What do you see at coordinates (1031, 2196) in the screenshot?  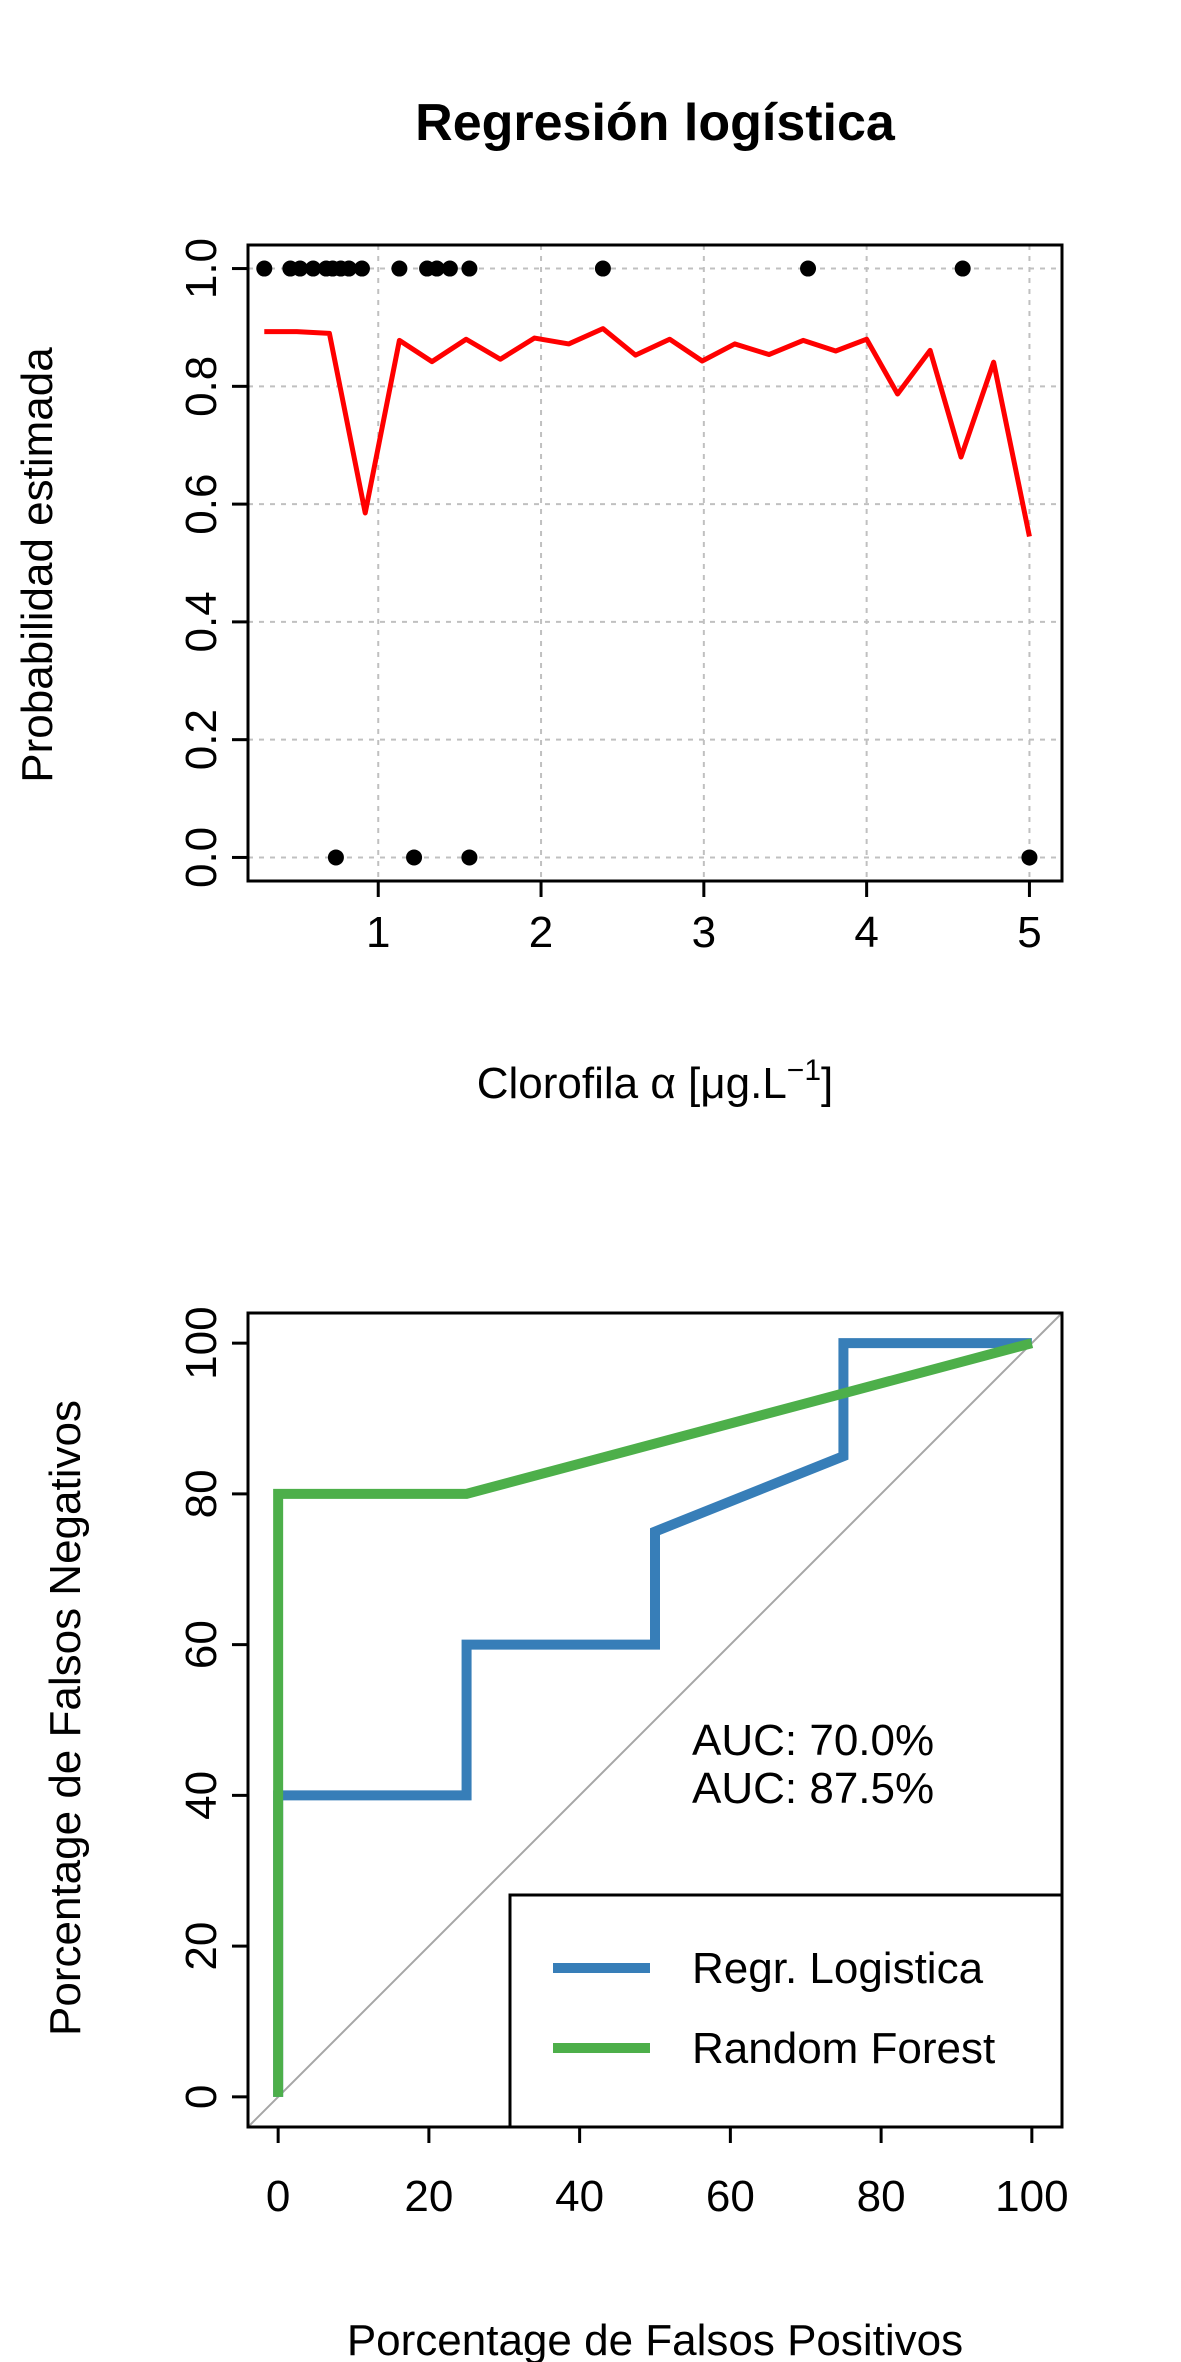 I see `x-tick-label: 100` at bounding box center [1031, 2196].